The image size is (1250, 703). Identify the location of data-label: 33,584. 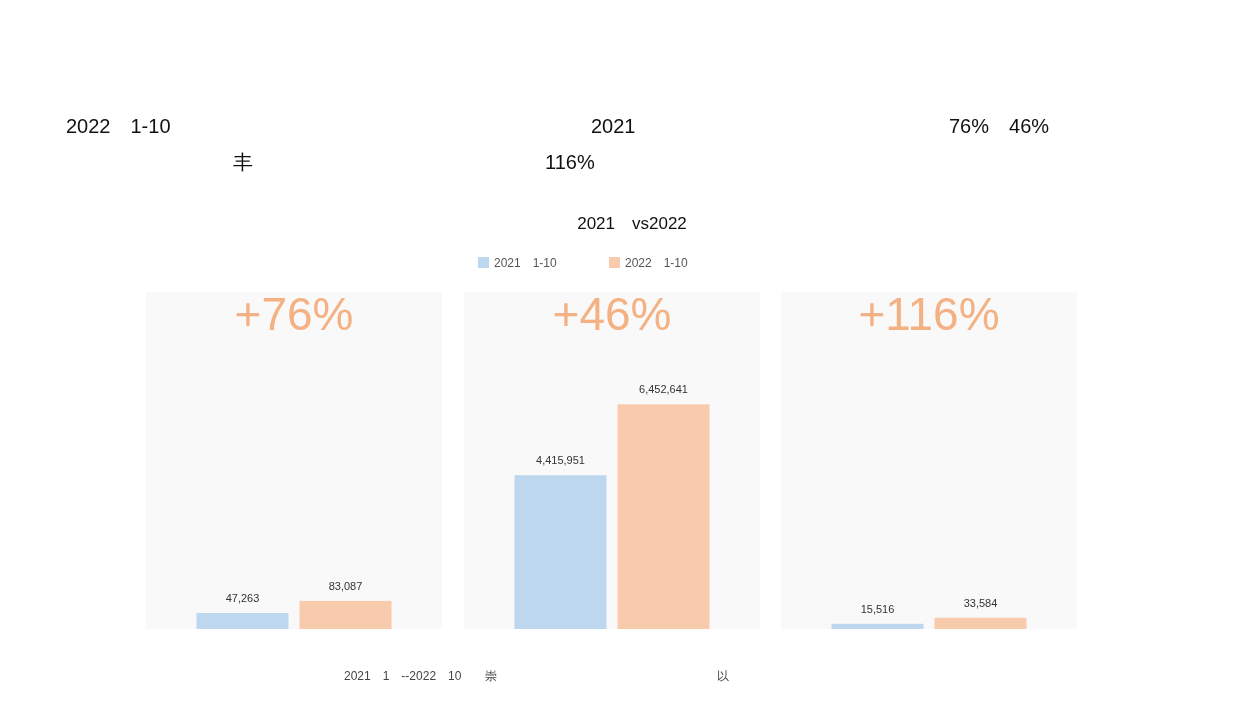
(980, 602).